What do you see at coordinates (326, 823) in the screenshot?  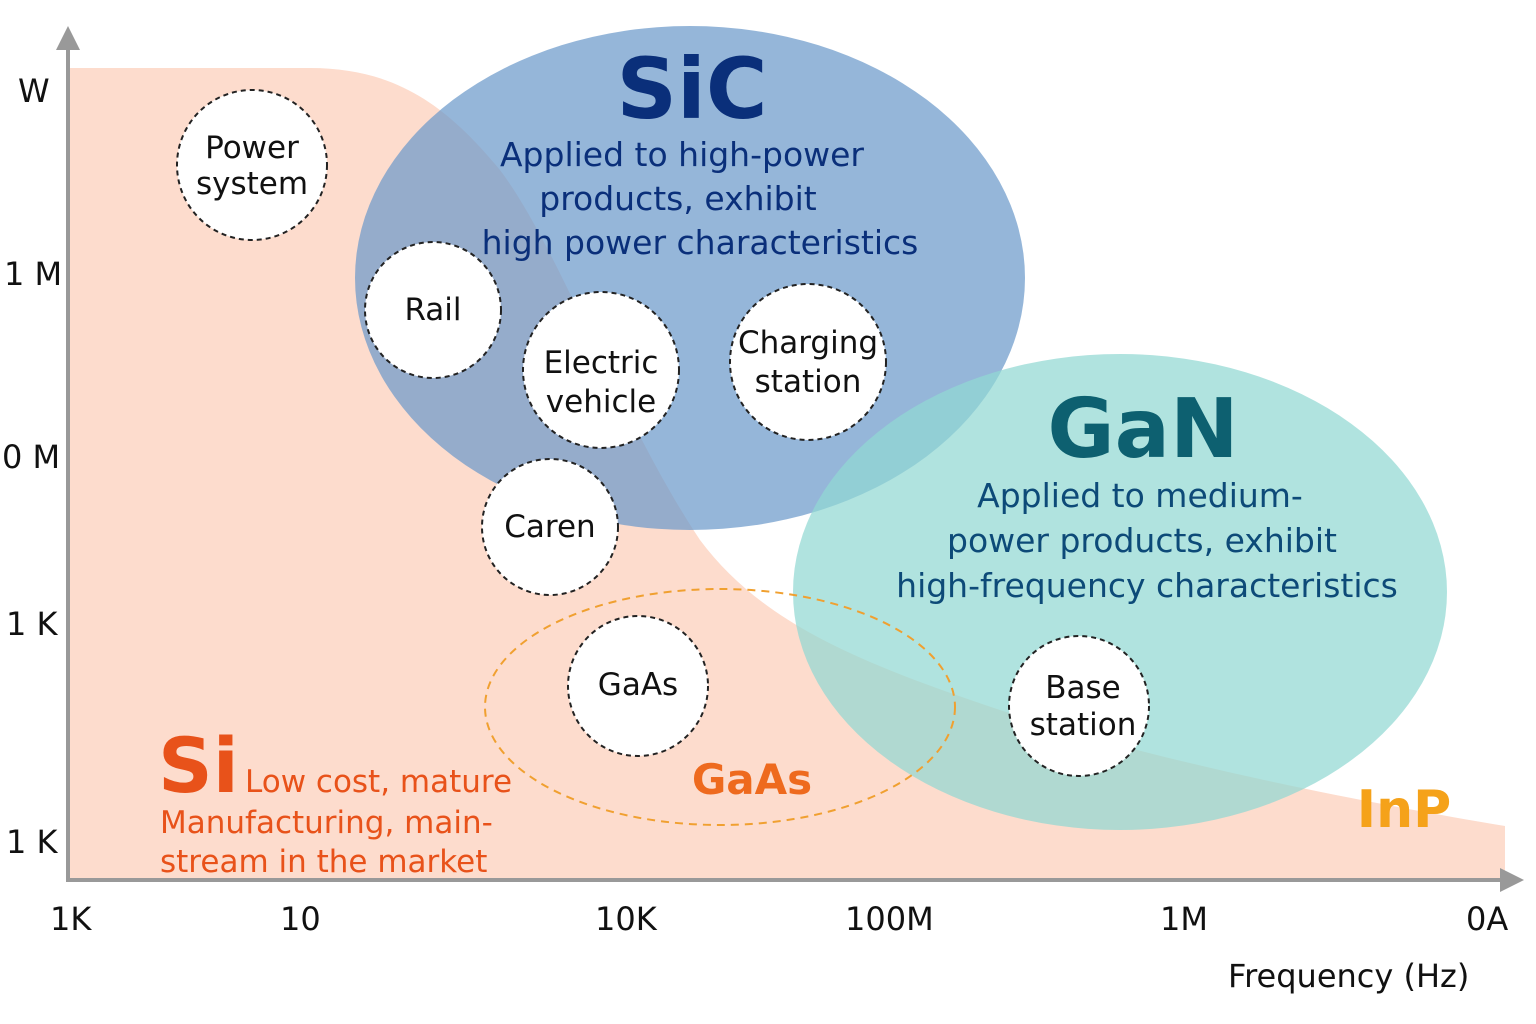 I see `si-desc: Manufacturing, main-` at bounding box center [326, 823].